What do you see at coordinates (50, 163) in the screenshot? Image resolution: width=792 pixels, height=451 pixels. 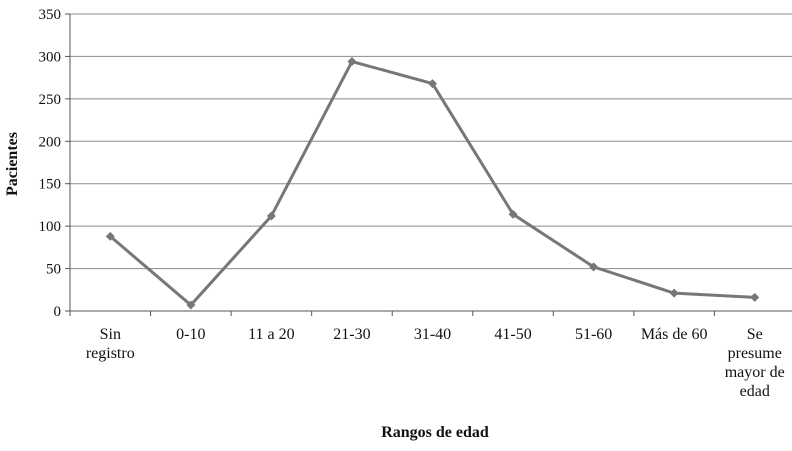 I see `y-tick-labels: 0 50 100 150 200 250 300 350` at bounding box center [50, 163].